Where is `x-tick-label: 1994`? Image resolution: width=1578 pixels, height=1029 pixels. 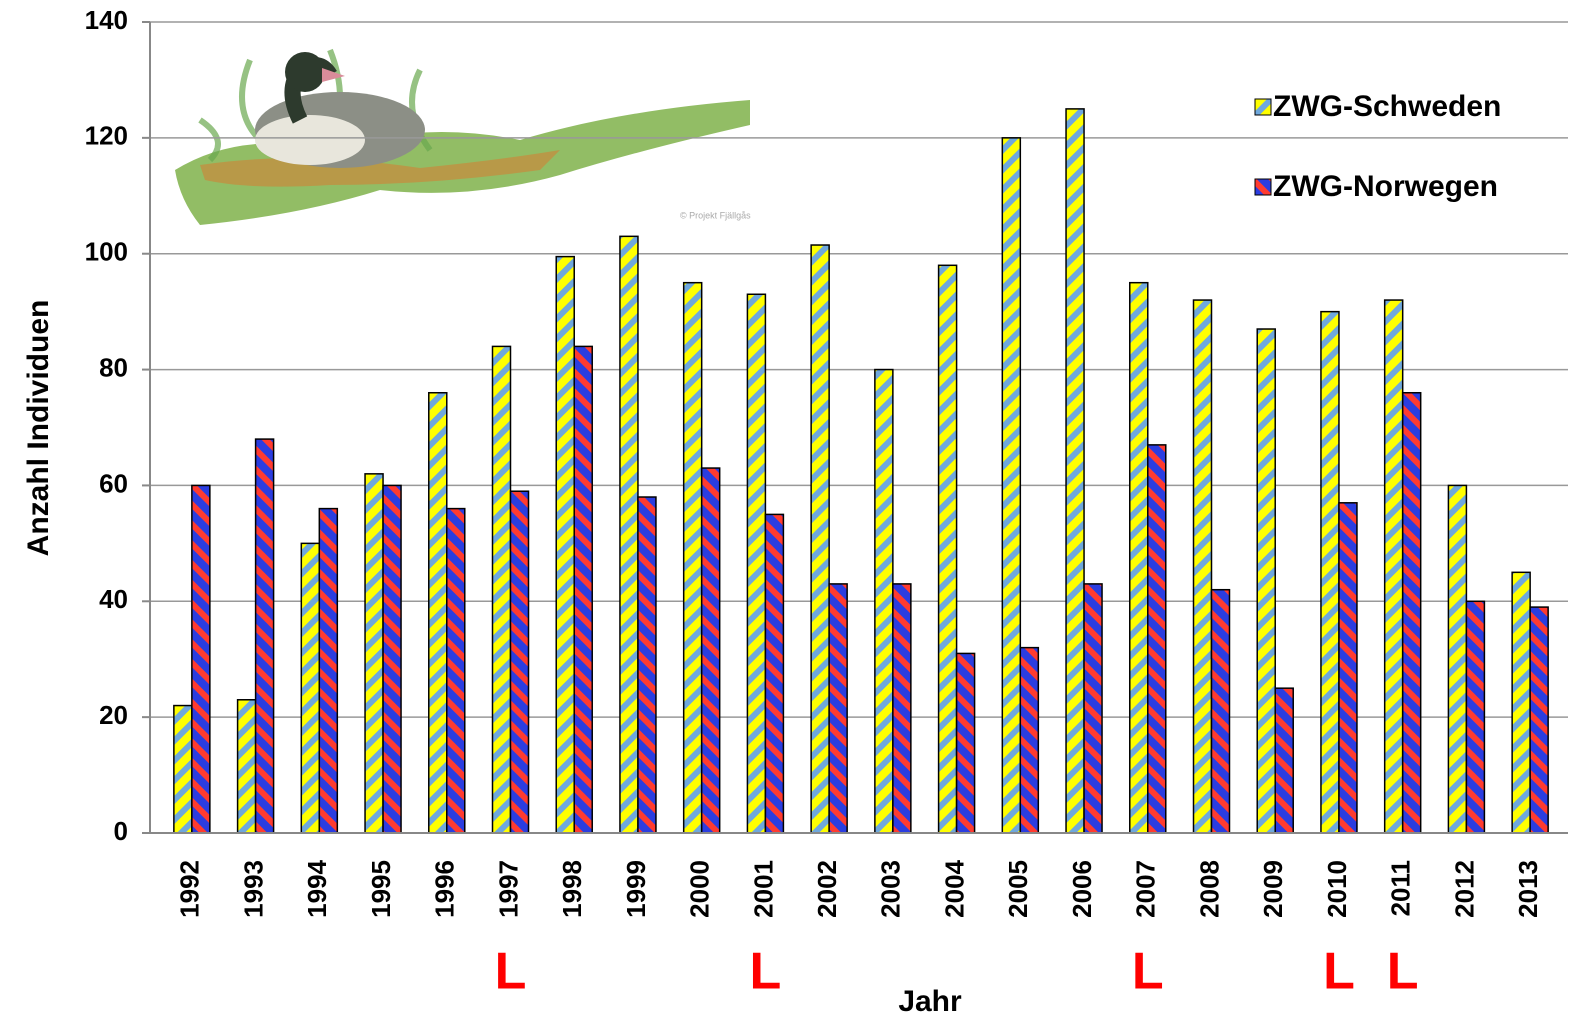 x-tick-label: 1994 is located at coordinates (317, 888).